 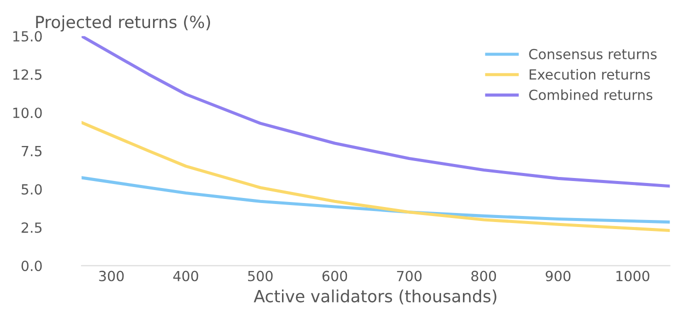 I want to click on y-tick-label: 10.0, so click(x=27, y=113).